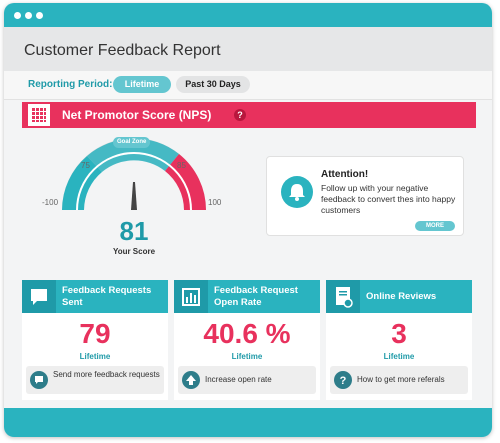 The width and height of the screenshot is (500, 443). I want to click on question-icon: ?, so click(343, 380).